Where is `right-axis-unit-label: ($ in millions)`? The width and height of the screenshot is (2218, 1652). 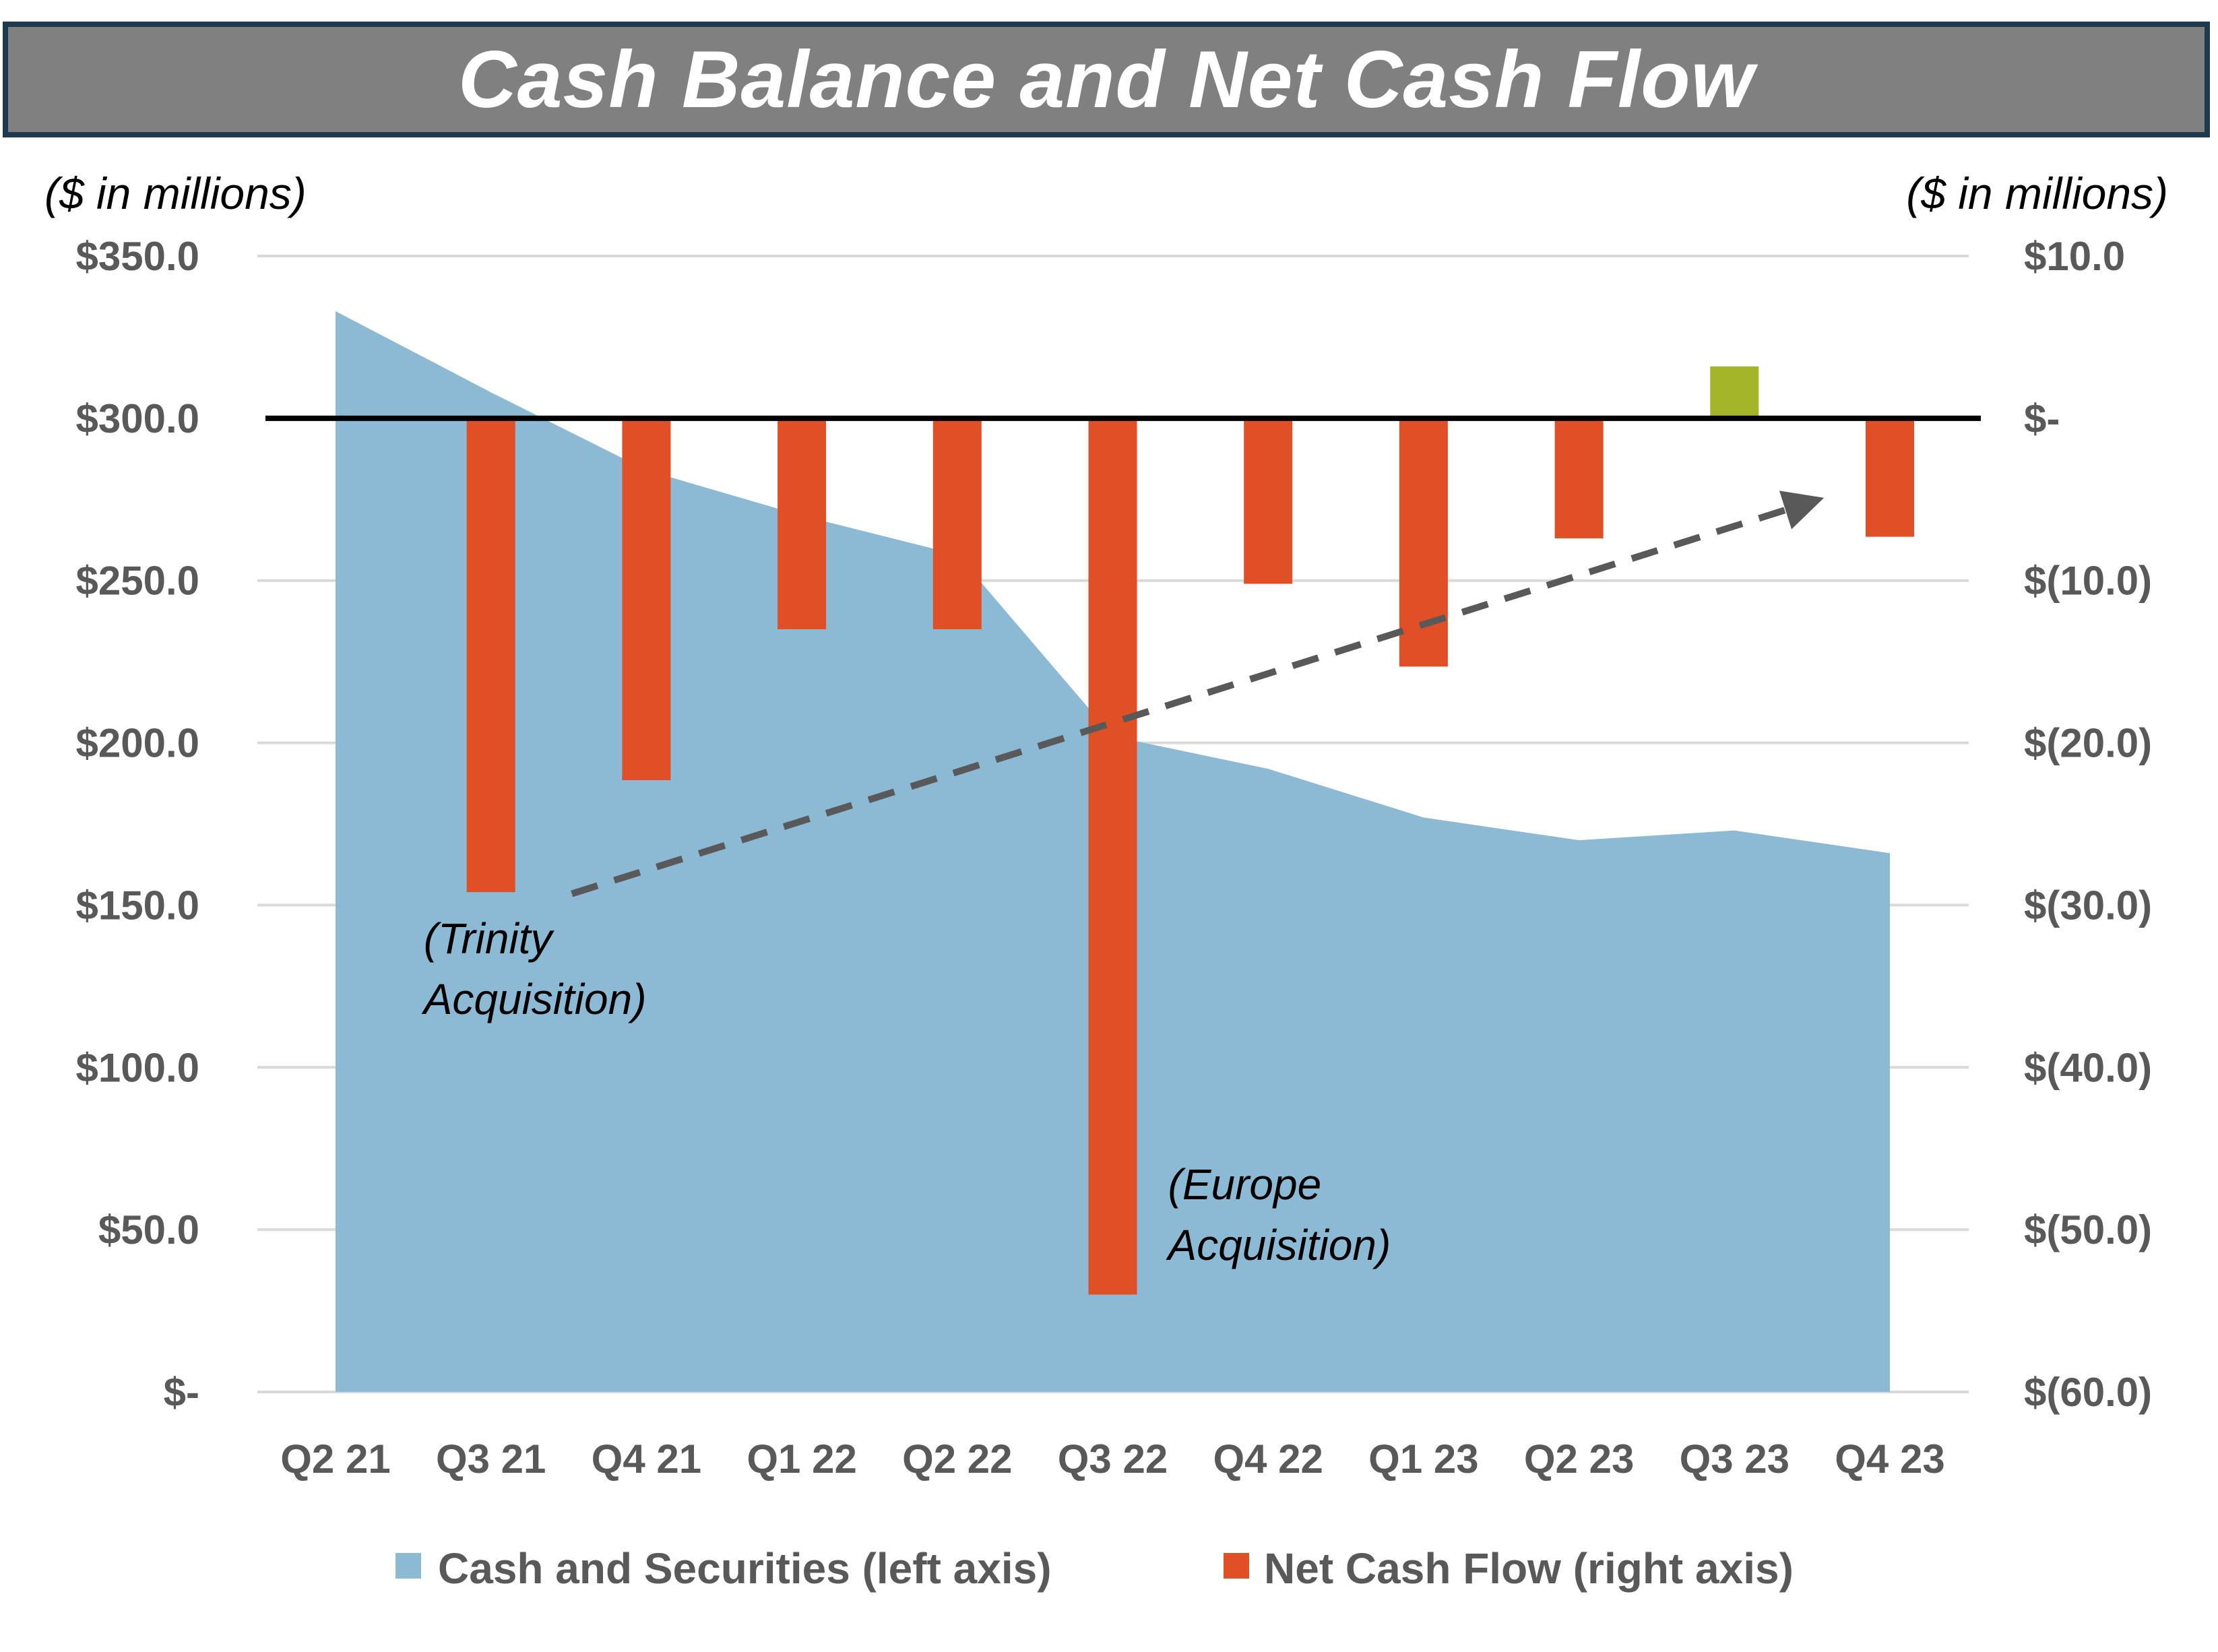 right-axis-unit-label: ($ in millions) is located at coordinates (2037, 193).